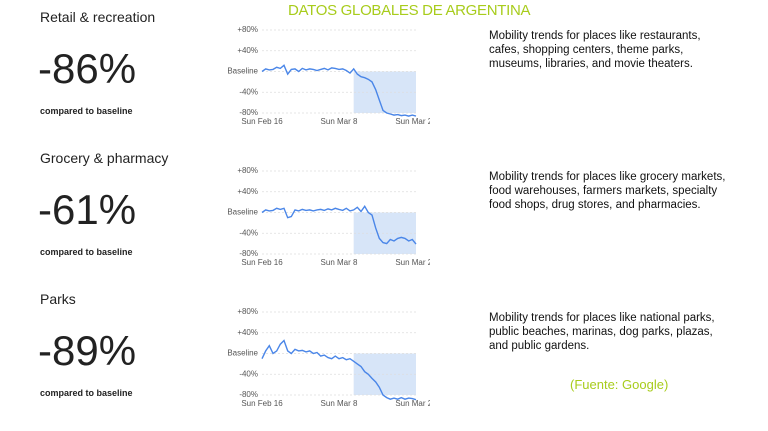 Image resolution: width=768 pixels, height=431 pixels. Describe the element at coordinates (619, 384) in the screenshot. I see `source-note: (Fuente: Google)` at that location.